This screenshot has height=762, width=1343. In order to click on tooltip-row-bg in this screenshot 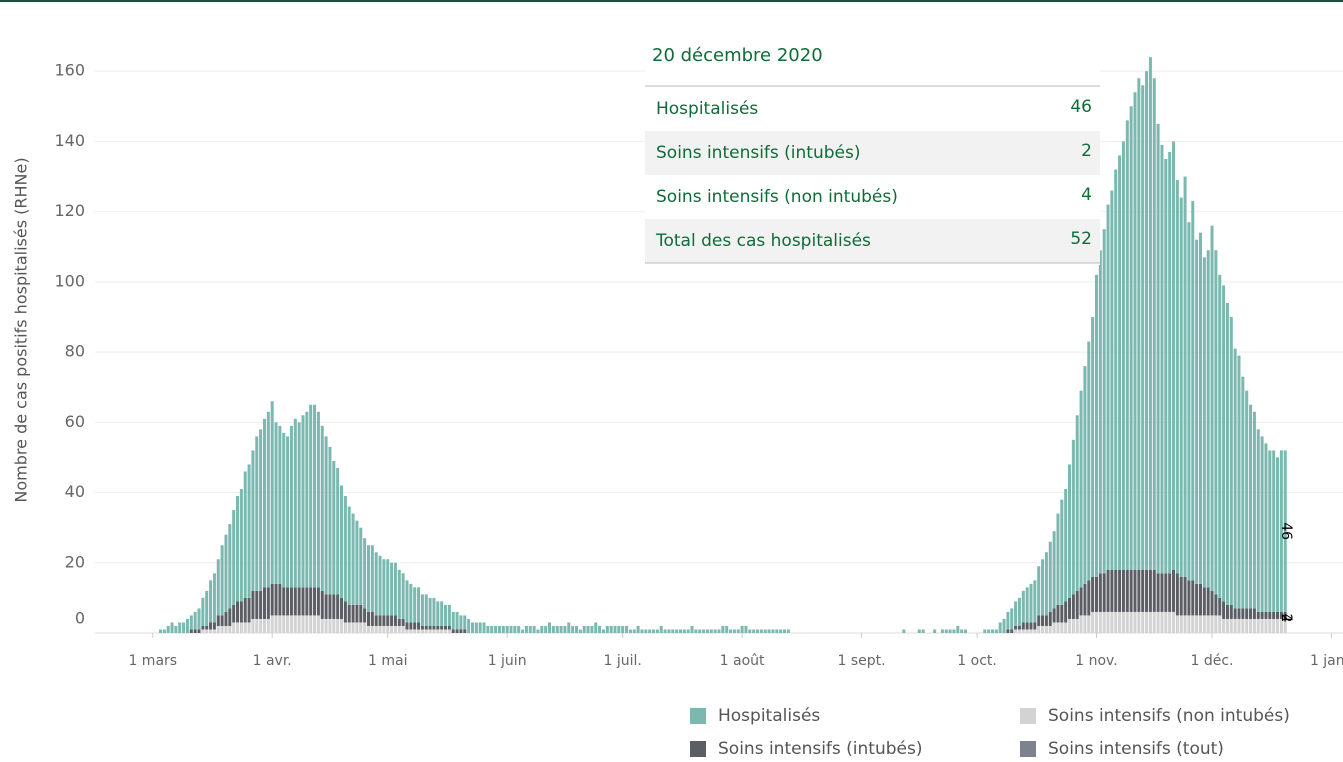, I will do `click(872, 153)`.